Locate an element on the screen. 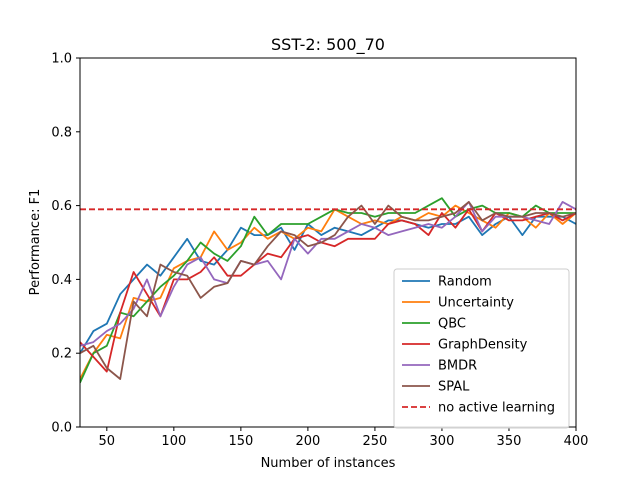  legend-label: BMDR is located at coordinates (457, 366).